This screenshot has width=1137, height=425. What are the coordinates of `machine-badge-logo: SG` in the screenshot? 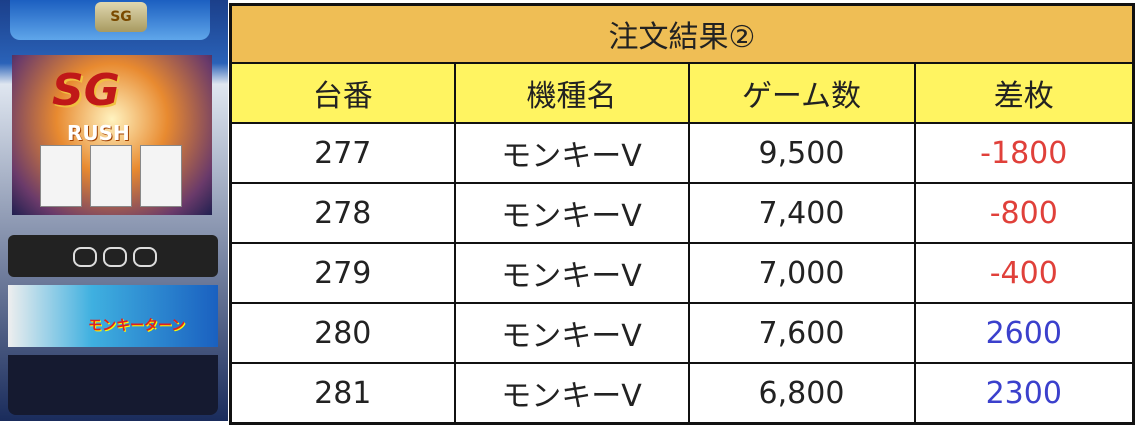 It's located at (121, 17).